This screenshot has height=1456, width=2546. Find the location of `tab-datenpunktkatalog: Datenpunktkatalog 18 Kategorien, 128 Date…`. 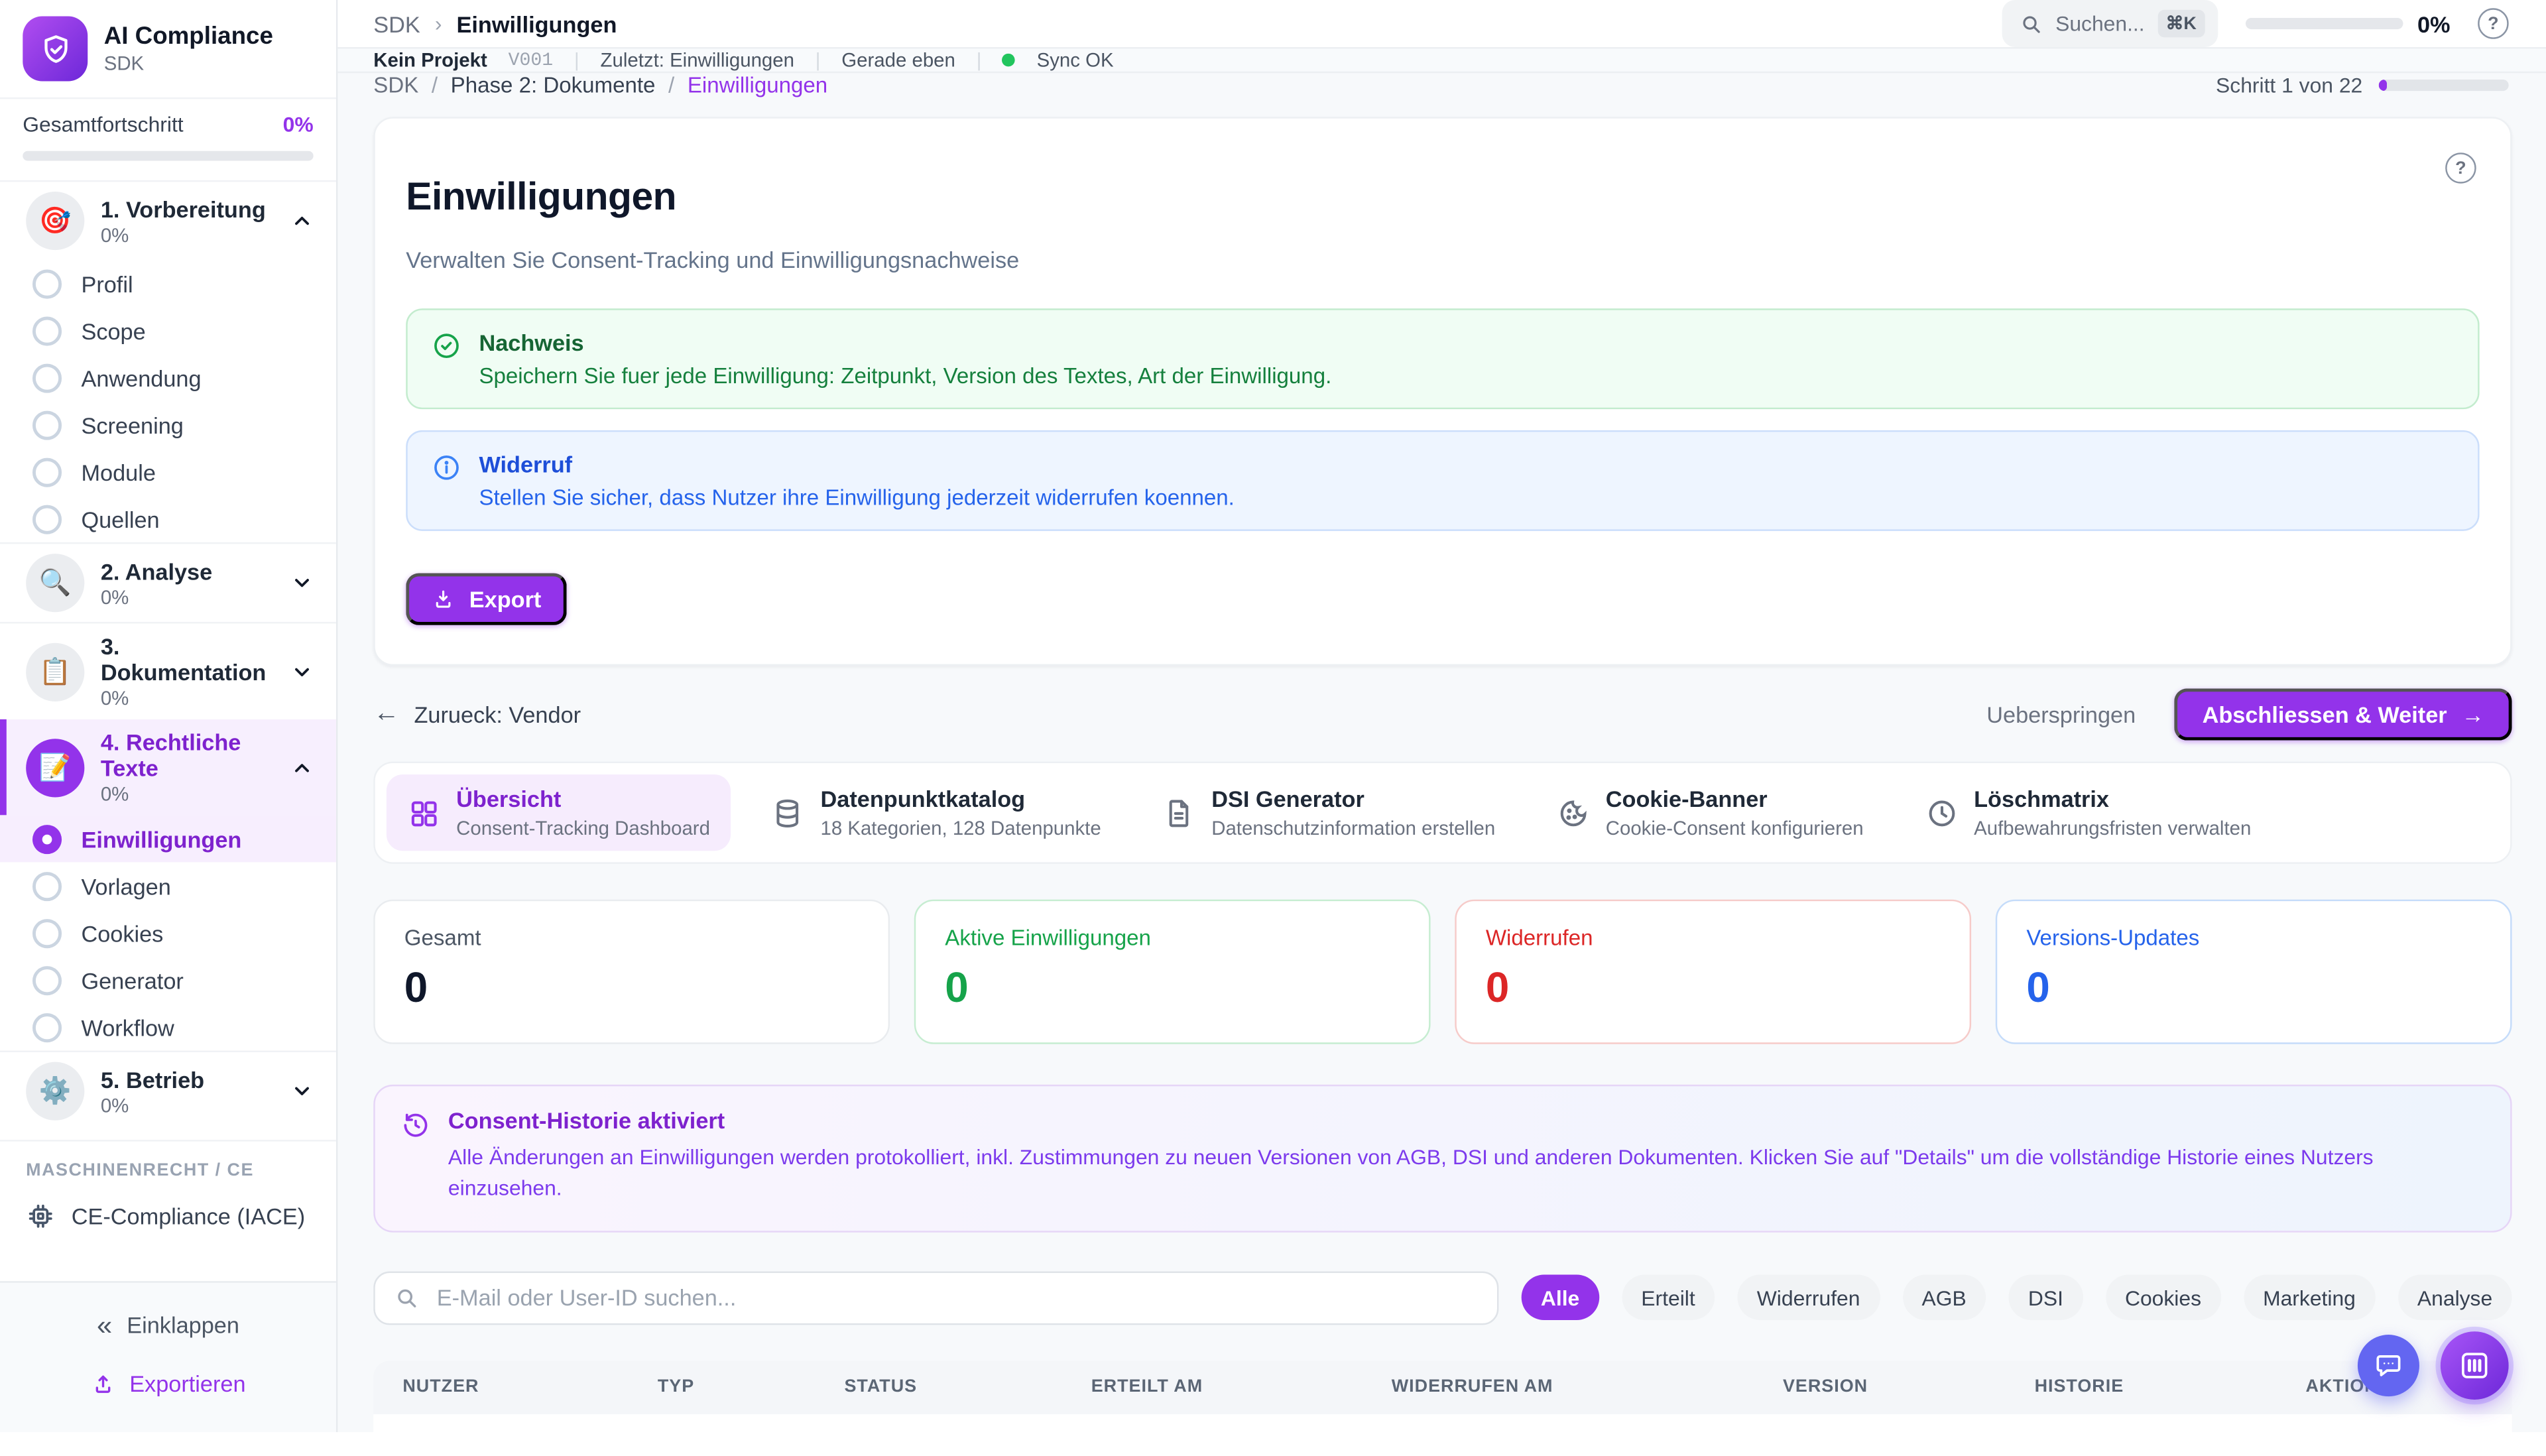

tab-datenpunktkatalog: Datenpunktkatalog 18 Kategorien, 128 Date… is located at coordinates (936, 813).